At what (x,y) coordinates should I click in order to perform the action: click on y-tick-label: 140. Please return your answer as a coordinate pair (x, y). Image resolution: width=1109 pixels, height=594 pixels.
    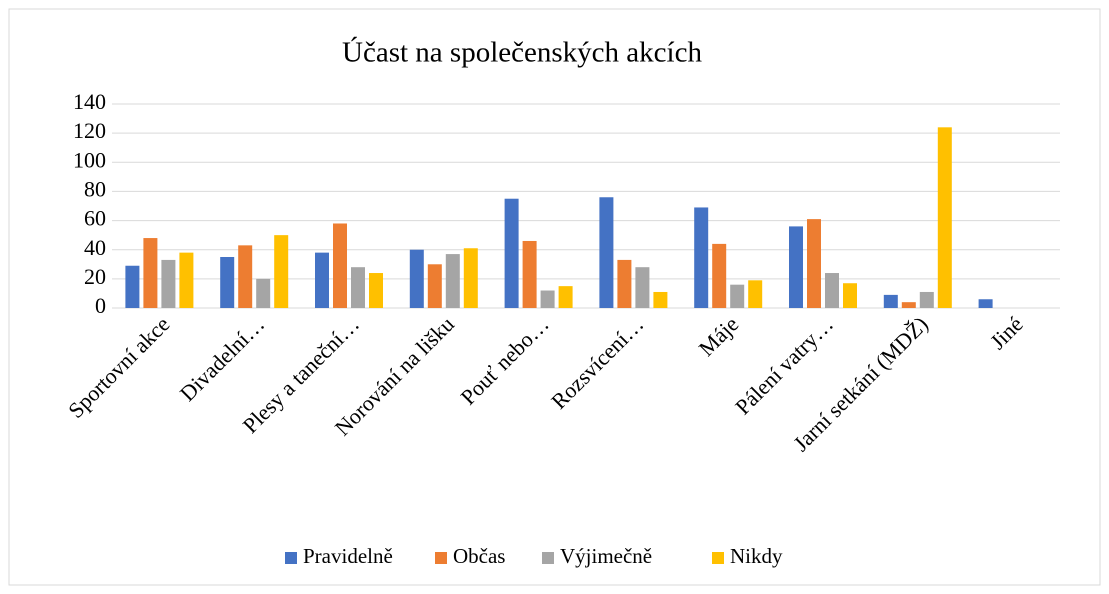
    Looking at the image, I should click on (89, 101).